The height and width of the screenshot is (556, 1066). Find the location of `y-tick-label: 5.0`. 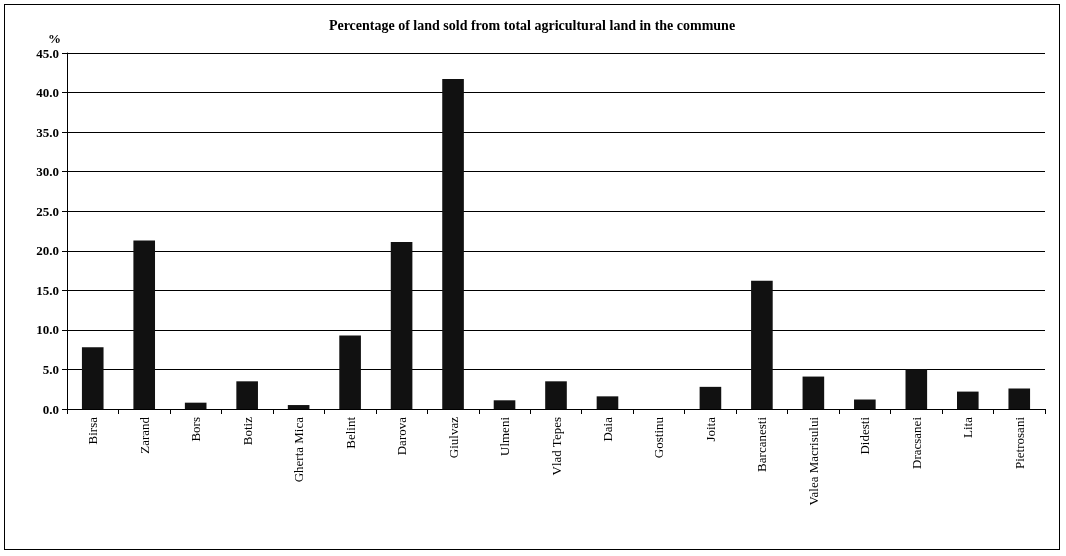

y-tick-label: 5.0 is located at coordinates (50, 369).